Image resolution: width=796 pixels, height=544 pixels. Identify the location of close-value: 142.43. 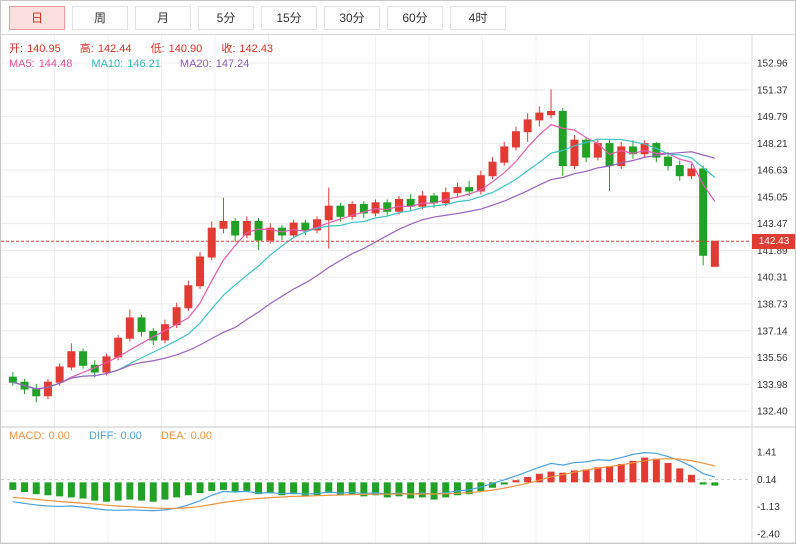
(256, 49).